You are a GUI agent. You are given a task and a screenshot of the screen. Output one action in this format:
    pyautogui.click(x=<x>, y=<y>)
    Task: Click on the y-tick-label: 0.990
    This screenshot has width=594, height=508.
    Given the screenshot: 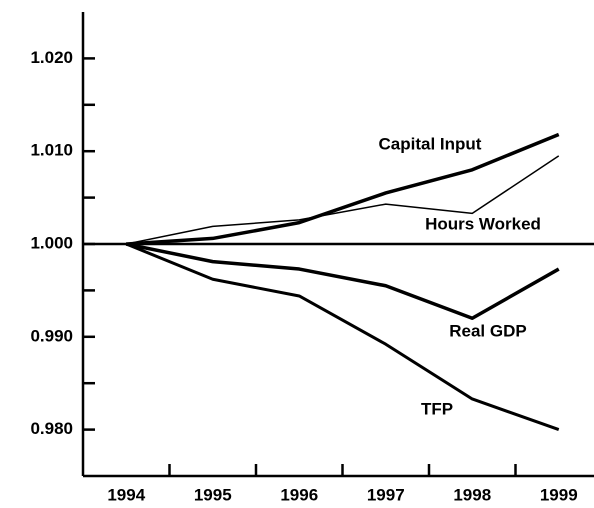 What is the action you would take?
    pyautogui.click(x=51, y=335)
    